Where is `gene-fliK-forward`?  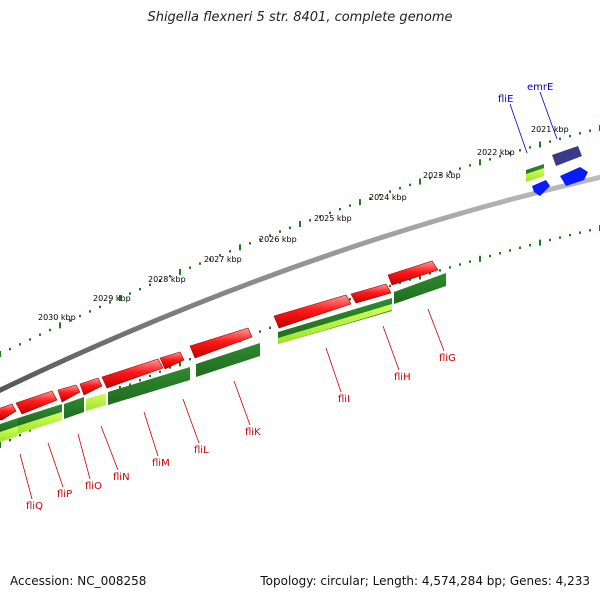
gene-fliK-forward is located at coordinates (221, 343).